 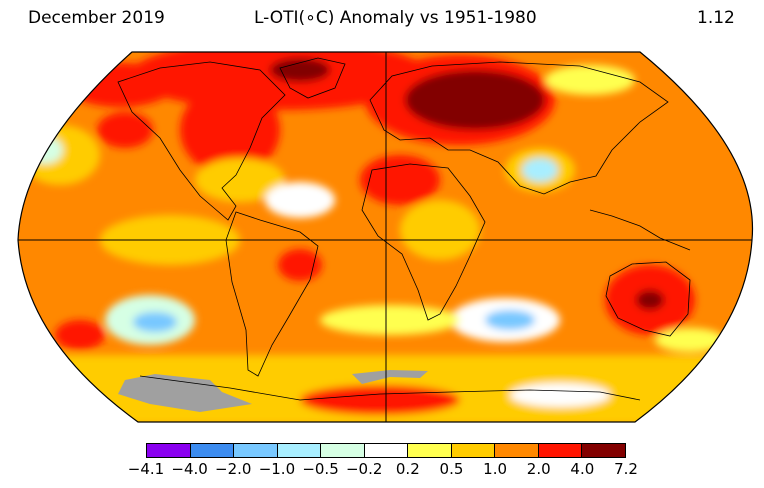 I want to click on colorbar, so click(x=386, y=450).